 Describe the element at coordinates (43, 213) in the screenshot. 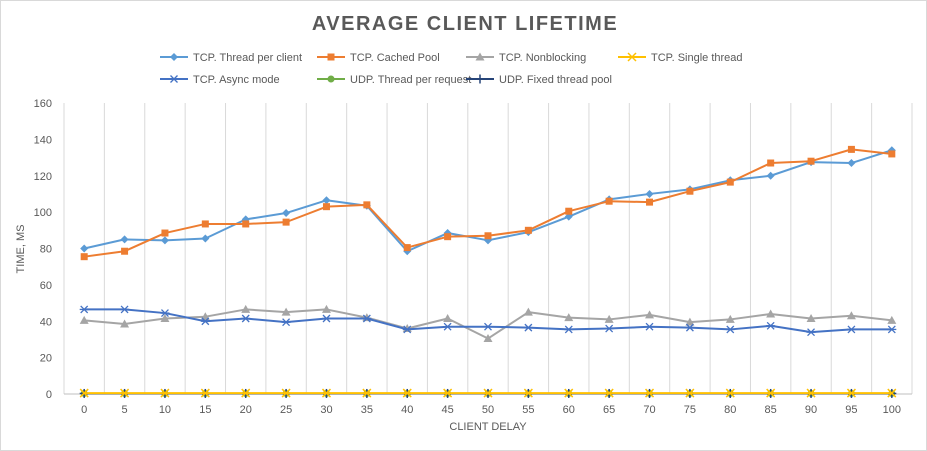

I see `y-tick-label: 100` at that location.